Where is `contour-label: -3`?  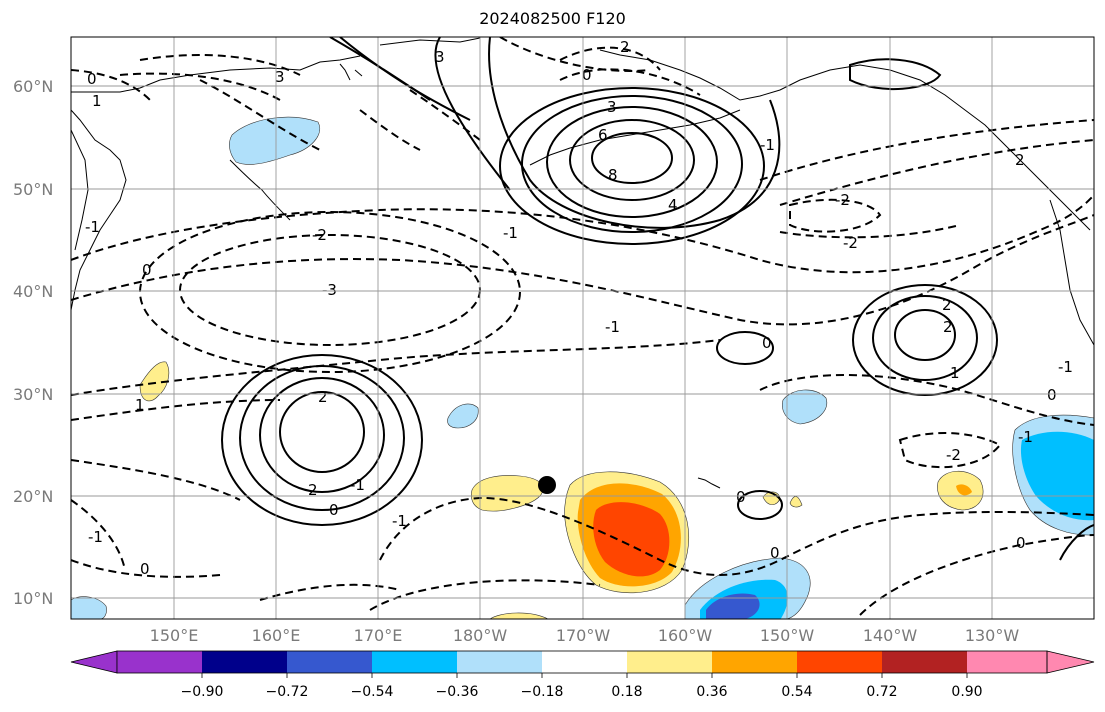
contour-label: -3 is located at coordinates (329, 290).